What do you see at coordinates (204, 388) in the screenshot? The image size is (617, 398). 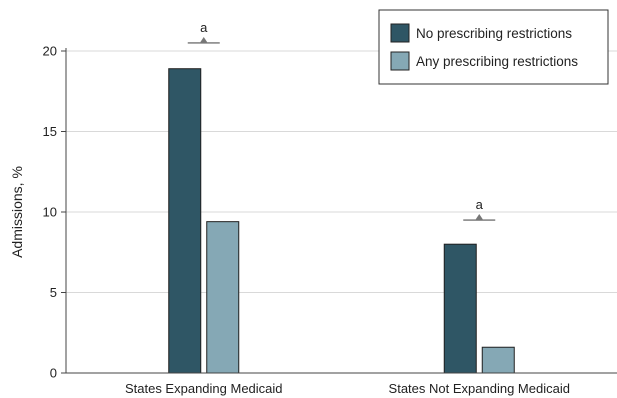 I see `x-category-label: States Expanding Medicaid` at bounding box center [204, 388].